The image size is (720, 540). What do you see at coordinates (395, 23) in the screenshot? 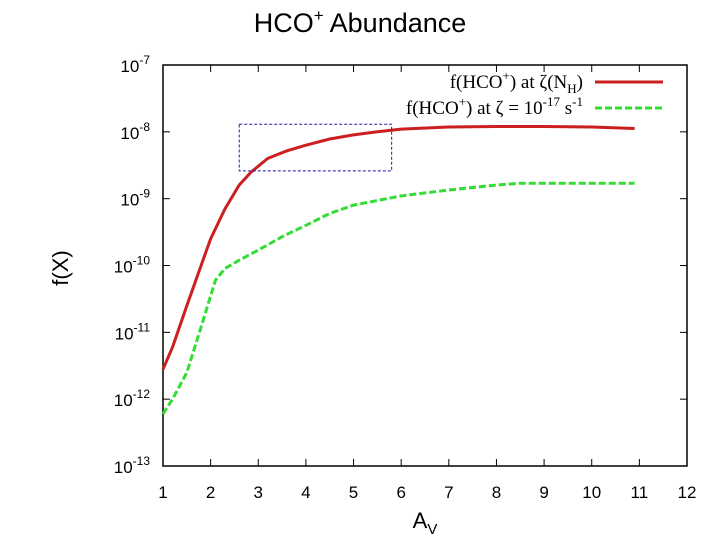
I see `chart-title-rest: Abundance` at bounding box center [395, 23].